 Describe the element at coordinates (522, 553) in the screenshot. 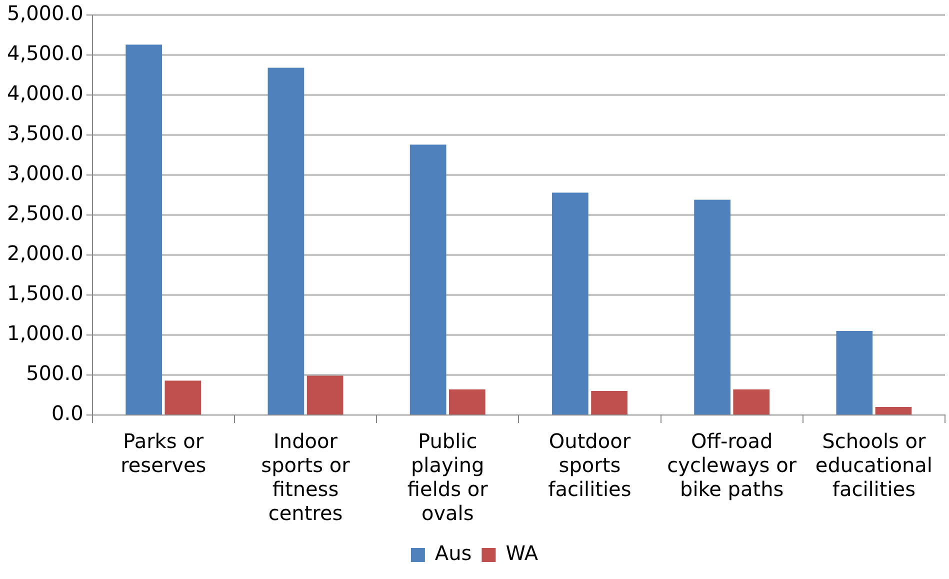

I see `legend-label: WA` at that location.